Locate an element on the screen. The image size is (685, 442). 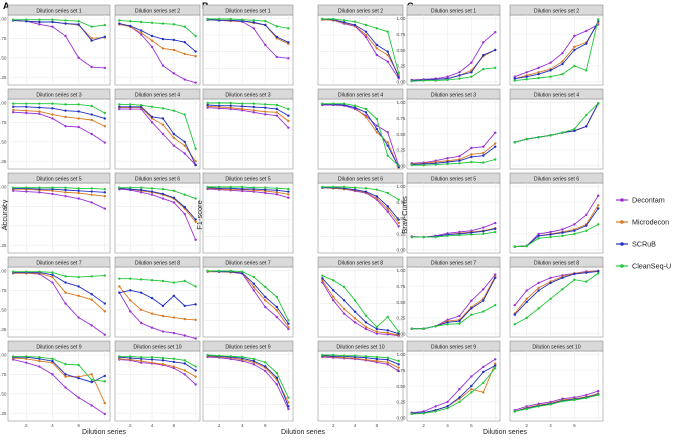
facet-title: Dilution series set 9 is located at coordinates (58, 347).